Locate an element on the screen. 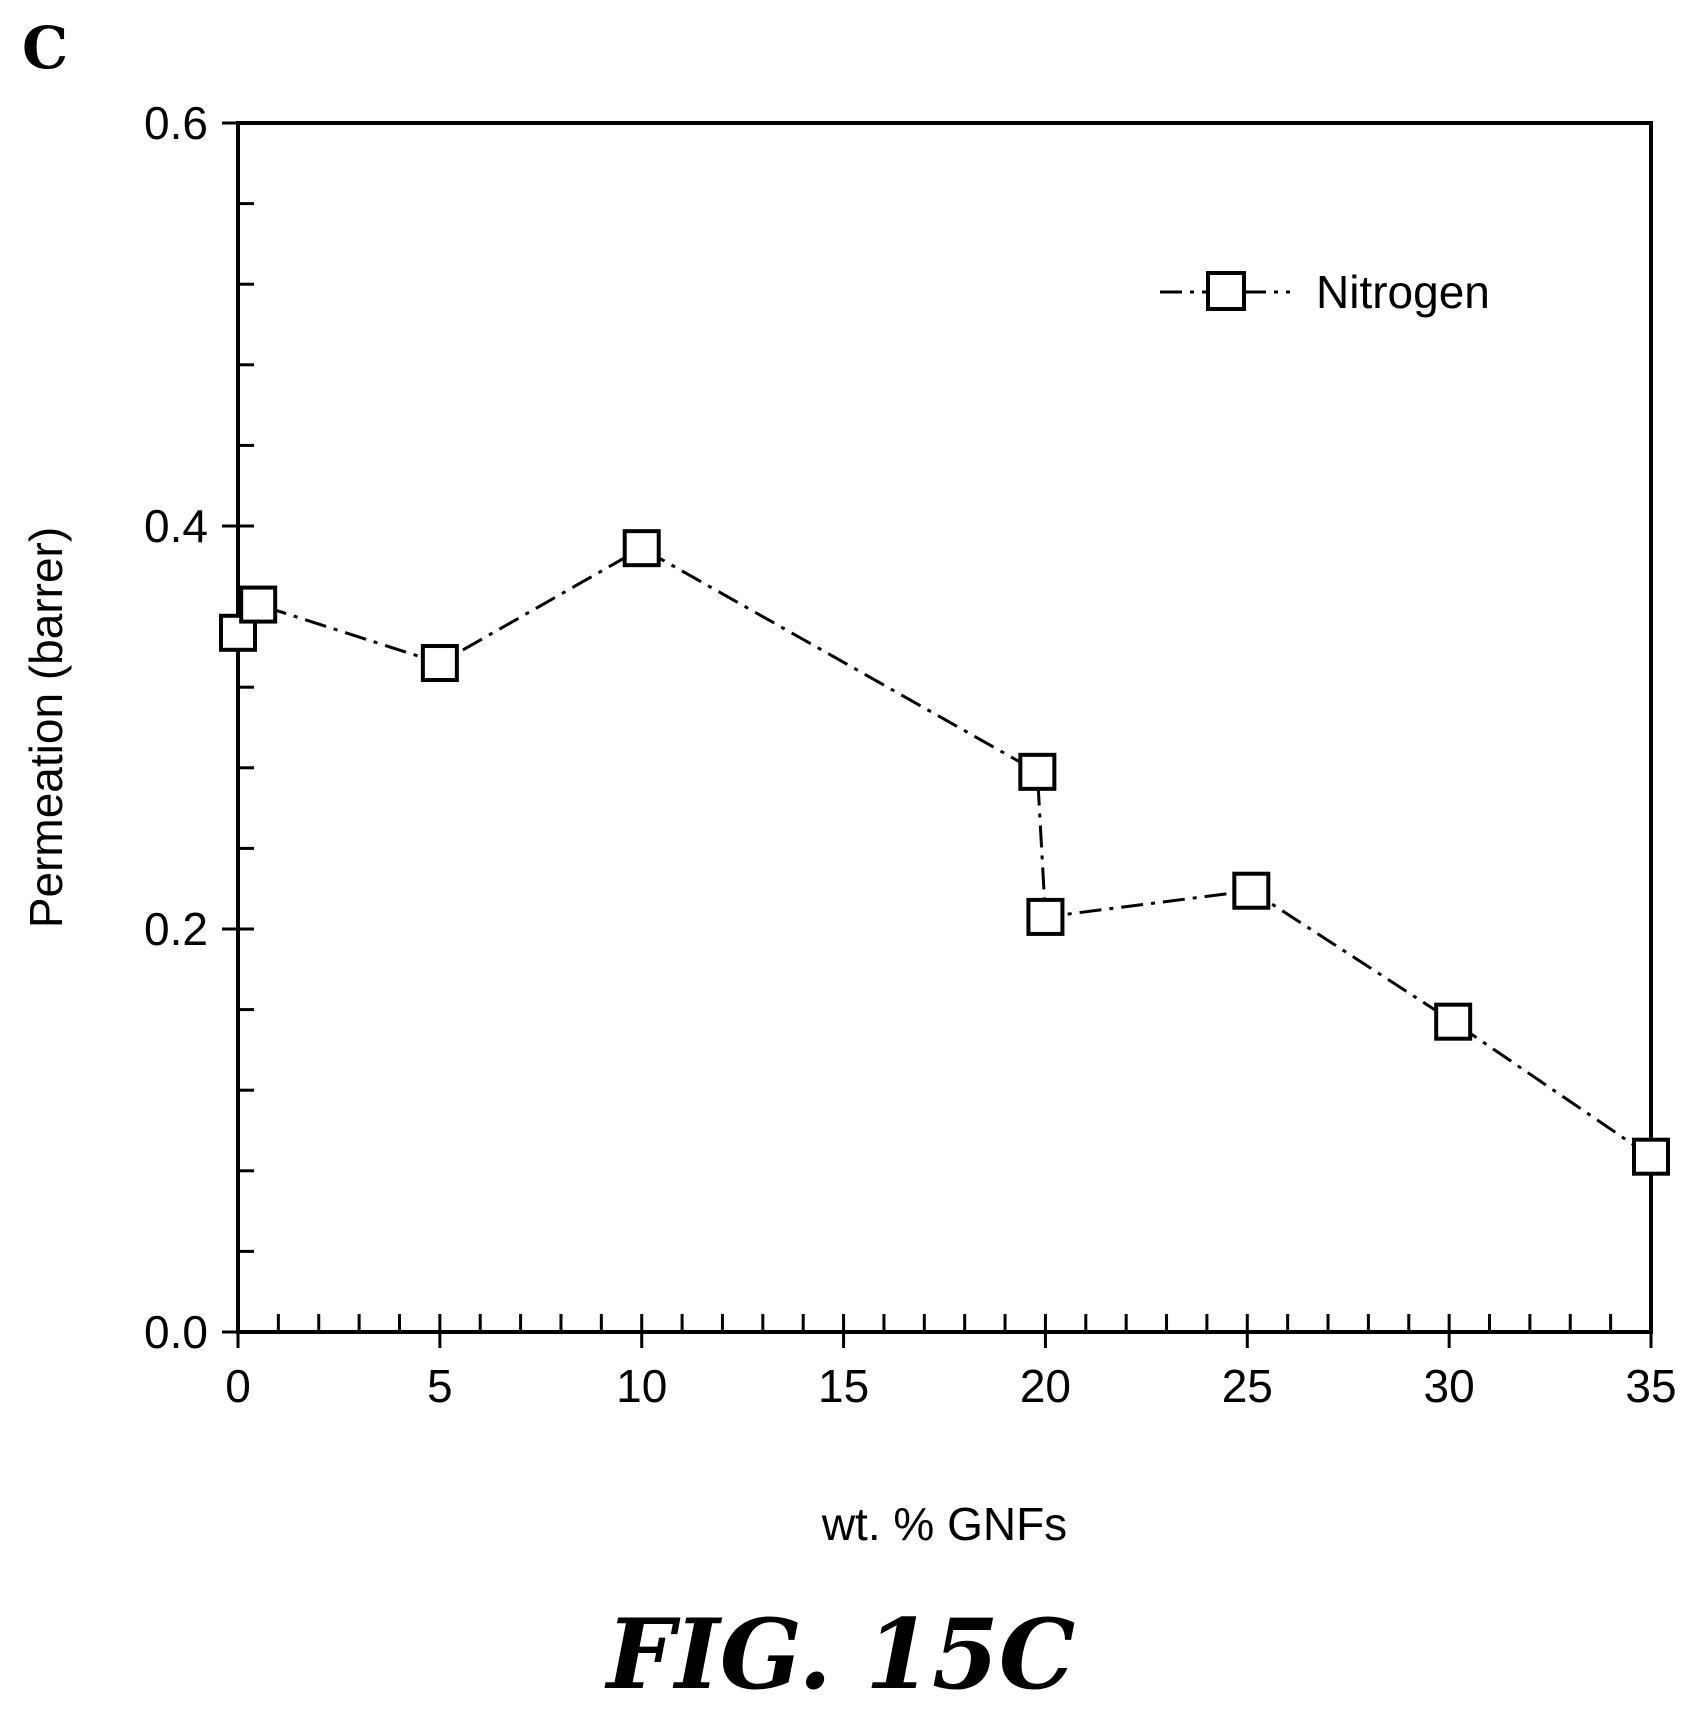 The height and width of the screenshot is (1716, 1682). y-tick-label: 0.0 is located at coordinates (176, 1332).